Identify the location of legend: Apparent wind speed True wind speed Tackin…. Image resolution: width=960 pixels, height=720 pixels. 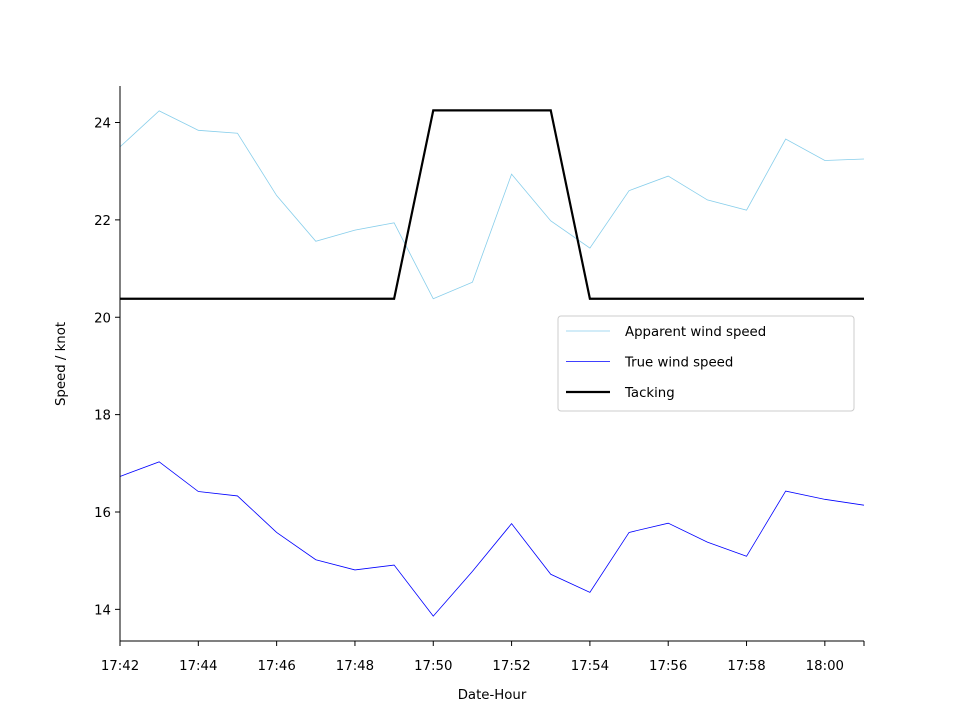
(706, 363).